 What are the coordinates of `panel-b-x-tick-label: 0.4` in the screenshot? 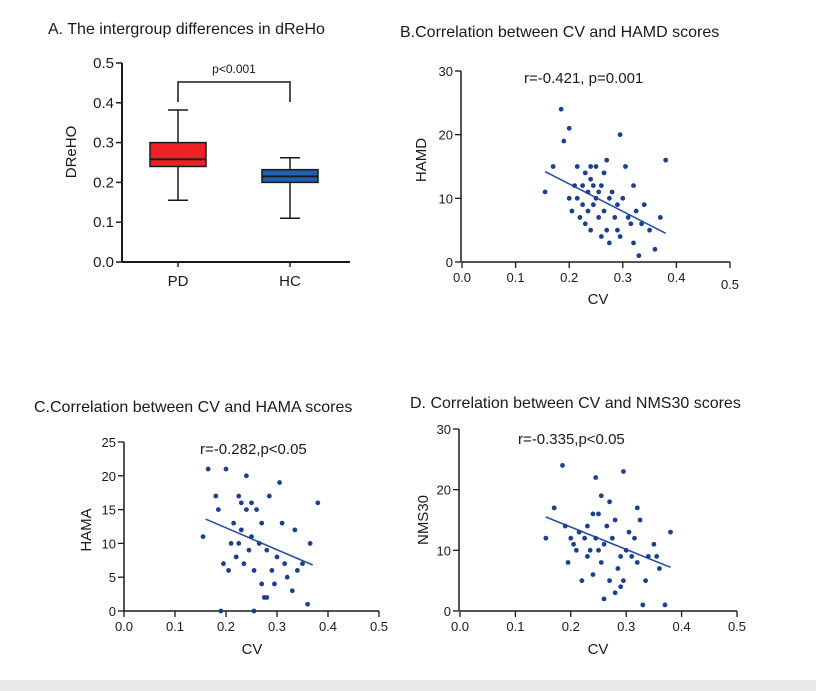 It's located at (676, 277).